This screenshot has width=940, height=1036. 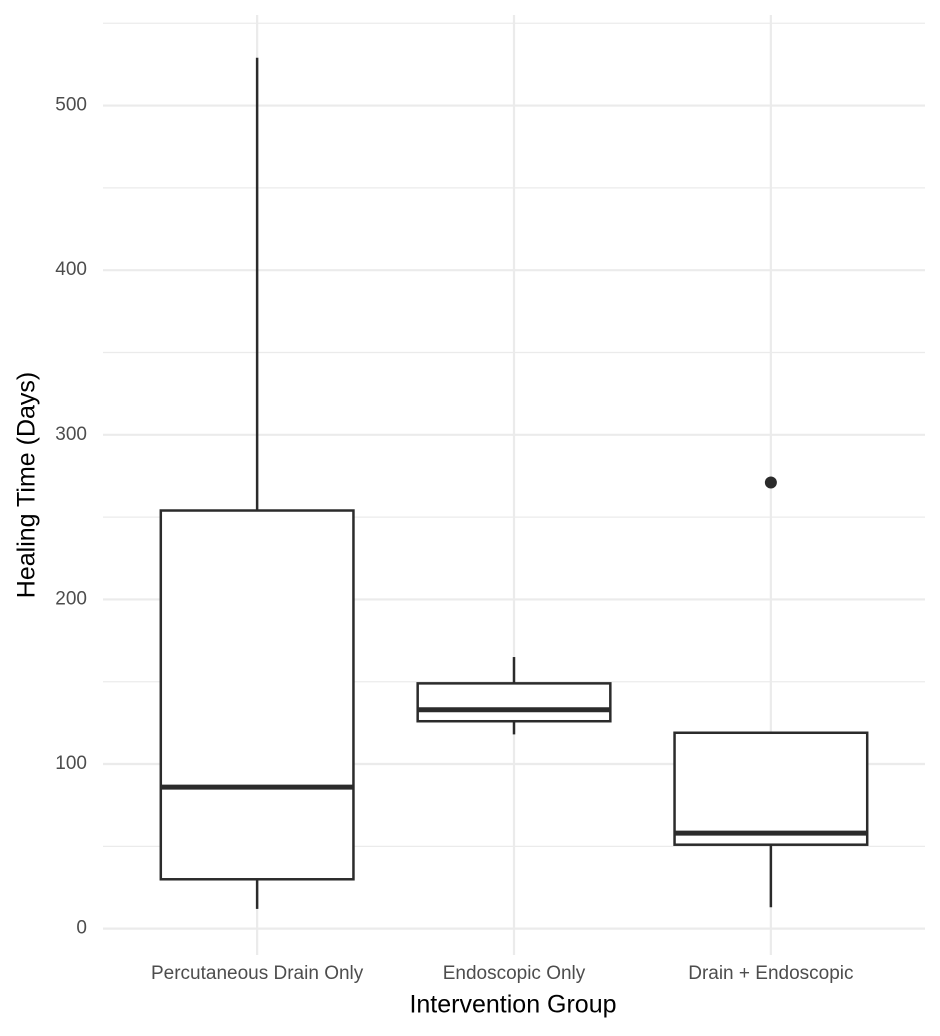 I want to click on y-tick-label: 500, so click(x=71, y=105).